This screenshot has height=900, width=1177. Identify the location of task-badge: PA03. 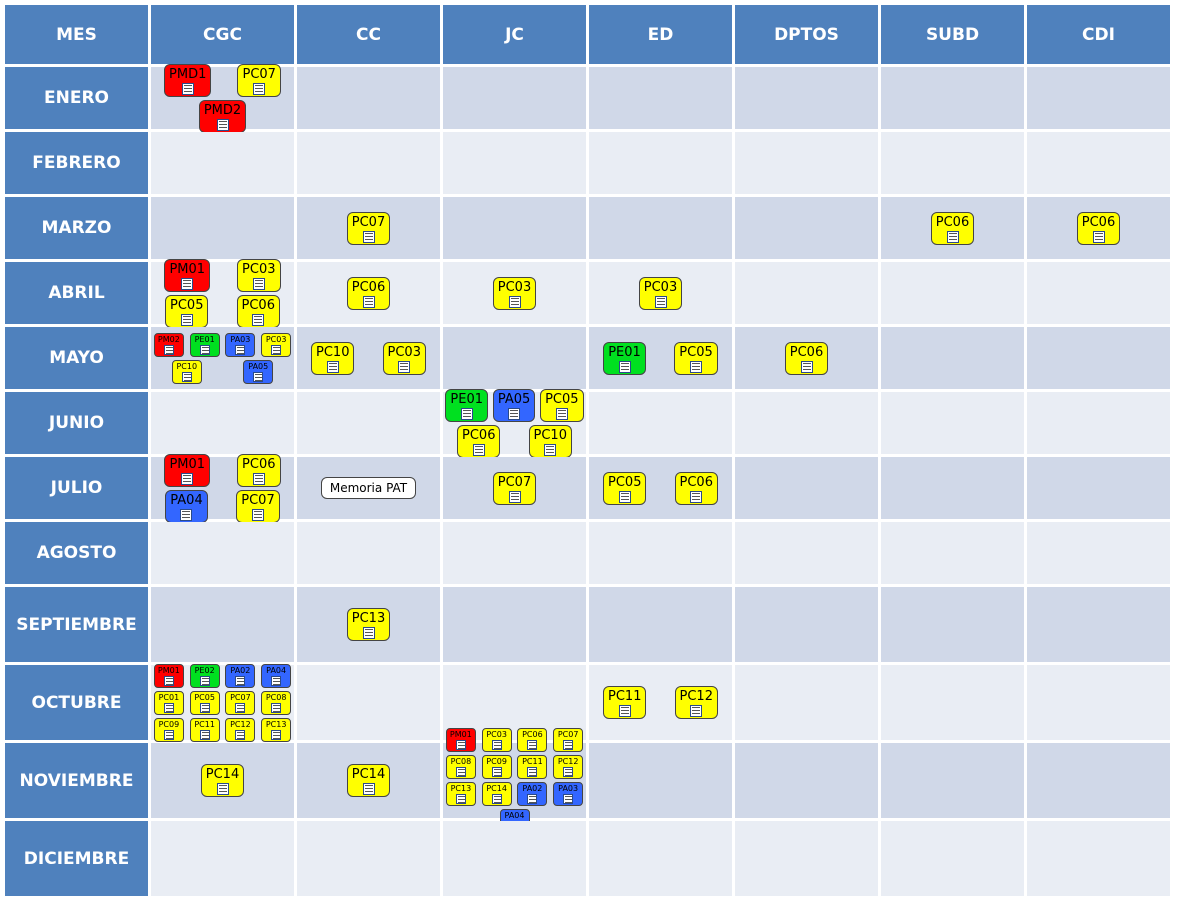
(568, 794).